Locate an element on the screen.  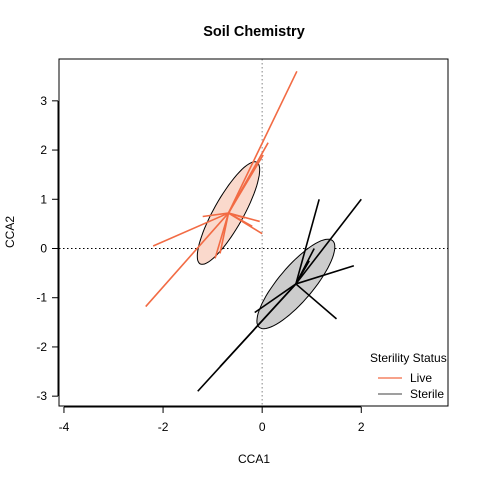
x-tick-label: 2 is located at coordinates (361, 427).